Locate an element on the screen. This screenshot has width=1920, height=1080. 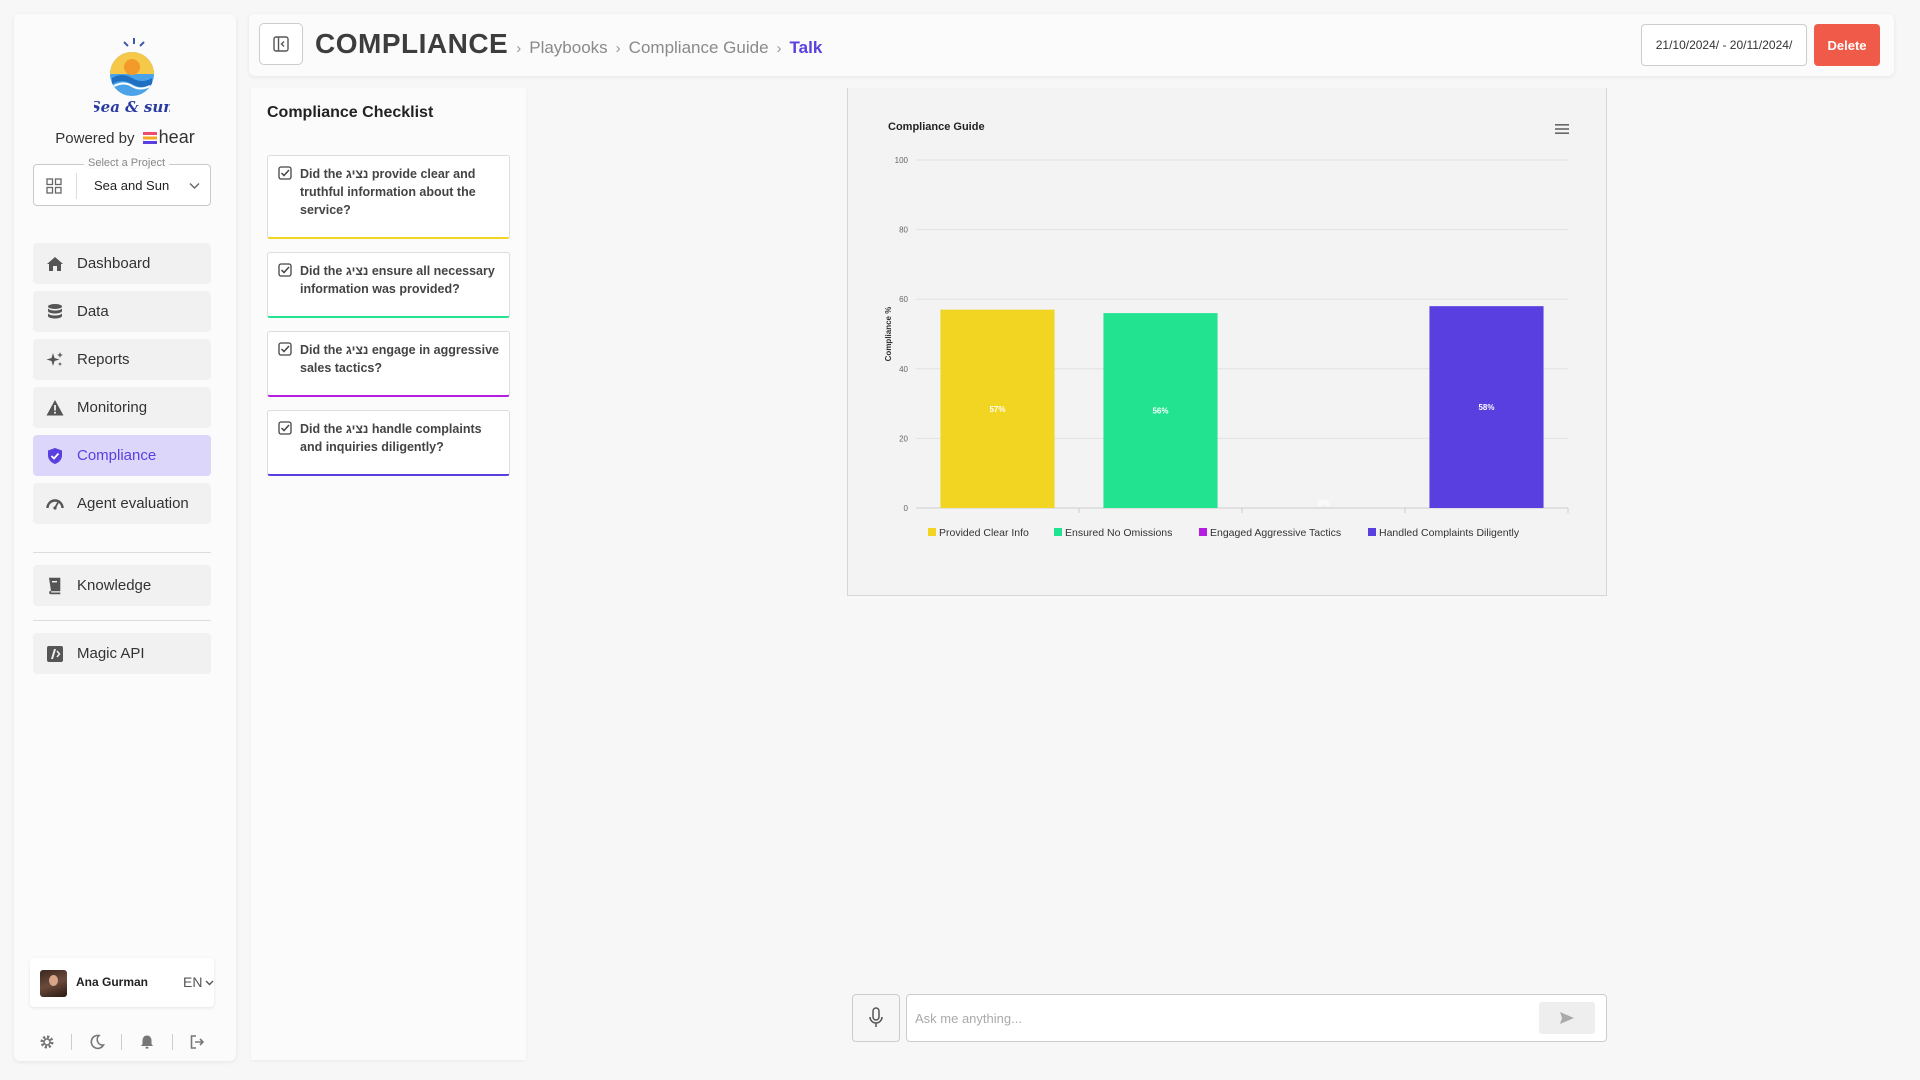
nav-item-agent-evaluation: Agent evaluation is located at coordinates (122, 503).